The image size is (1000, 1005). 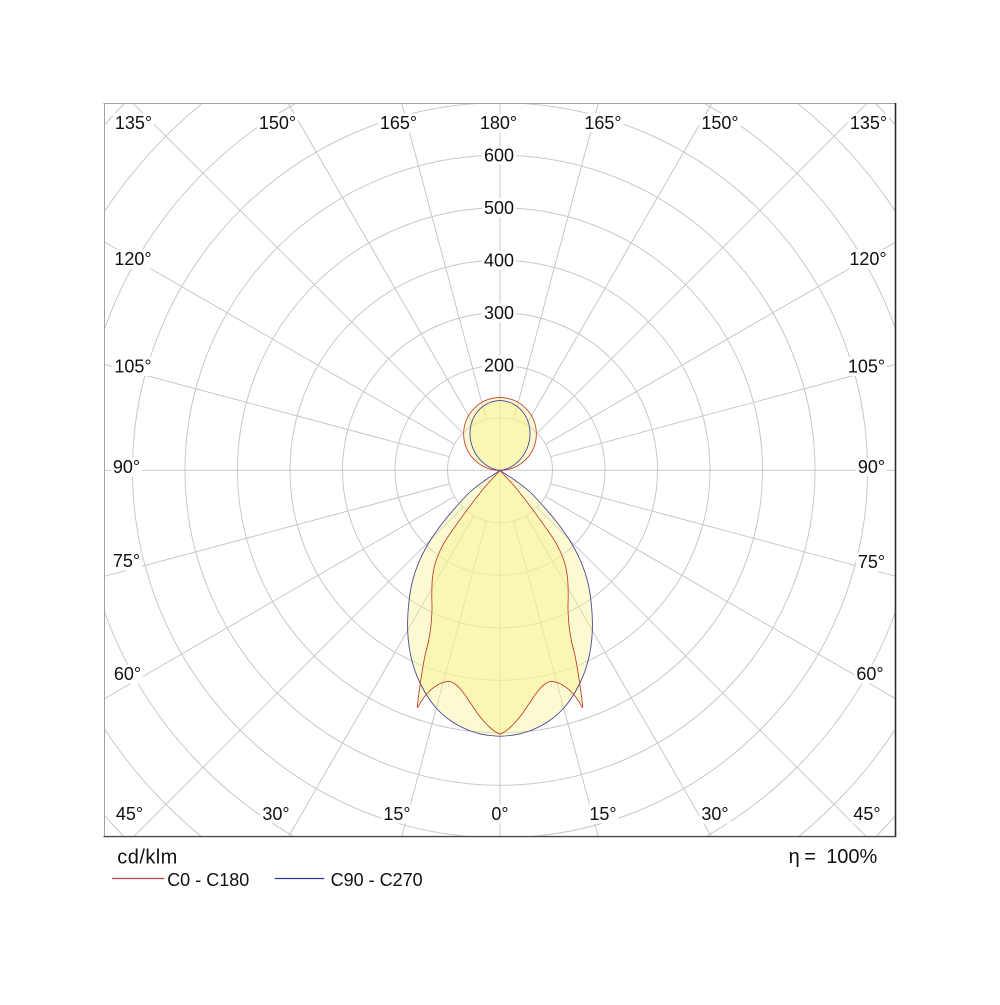 I want to click on svg-text: 200, so click(x=499, y=365).